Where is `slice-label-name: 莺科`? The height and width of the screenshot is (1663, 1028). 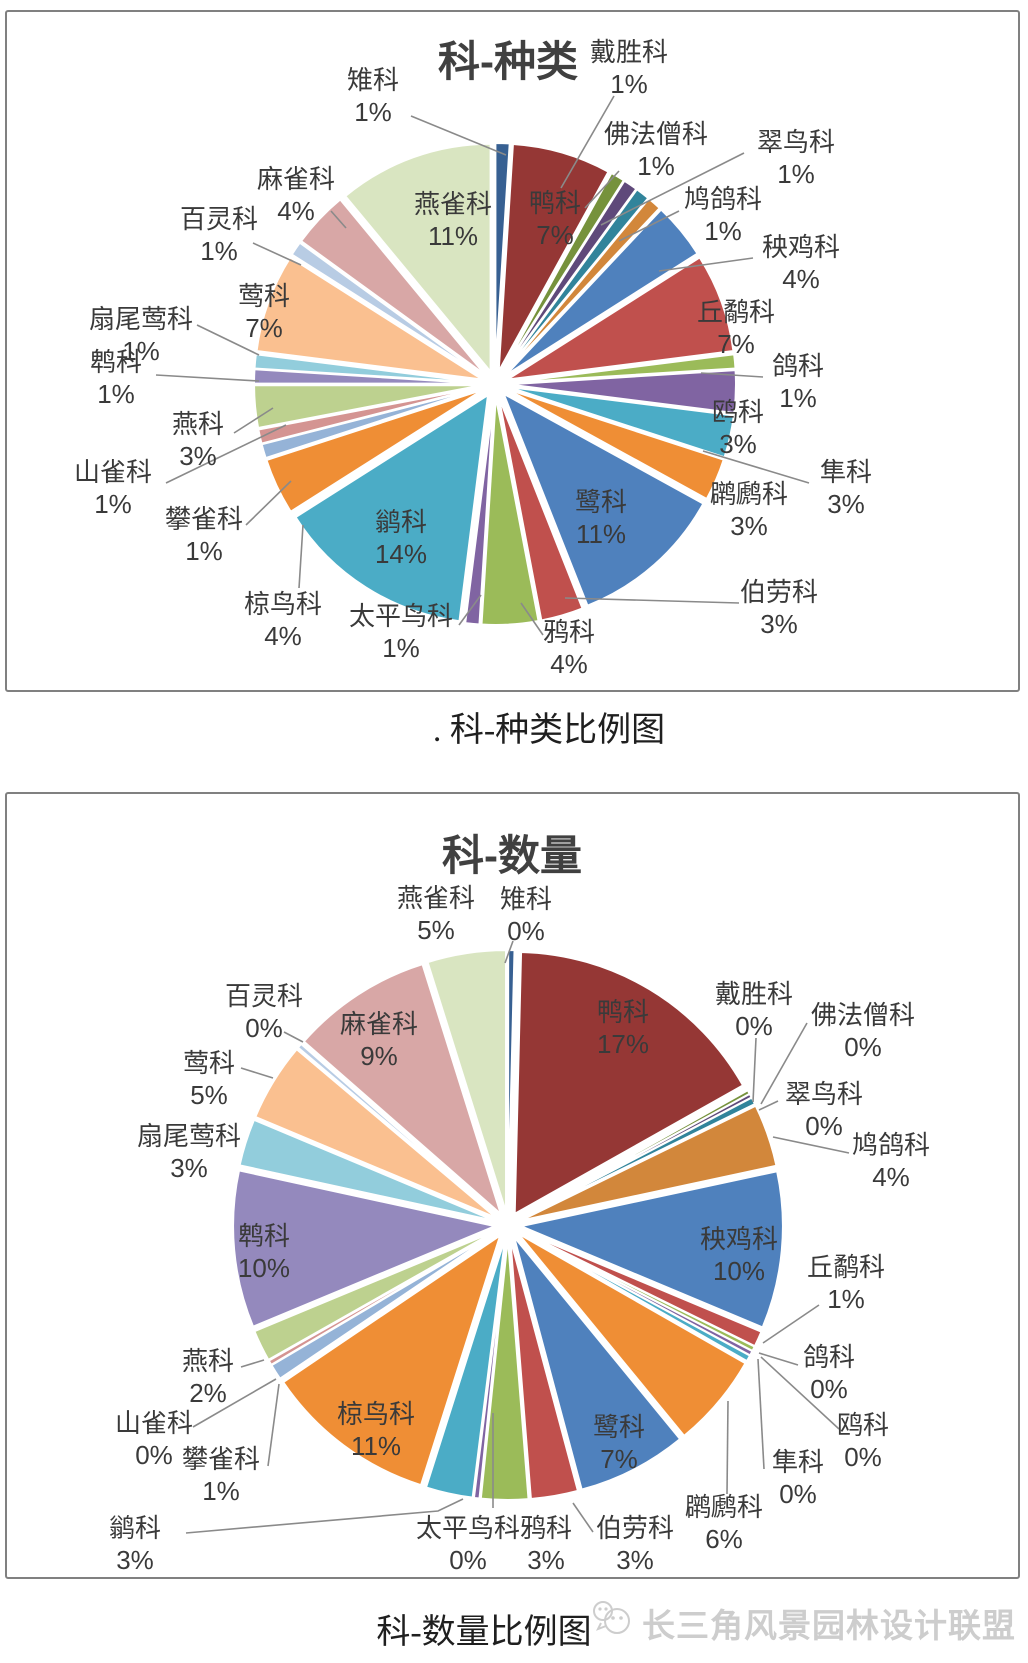 slice-label-name: 莺科 is located at coordinates (209, 1063).